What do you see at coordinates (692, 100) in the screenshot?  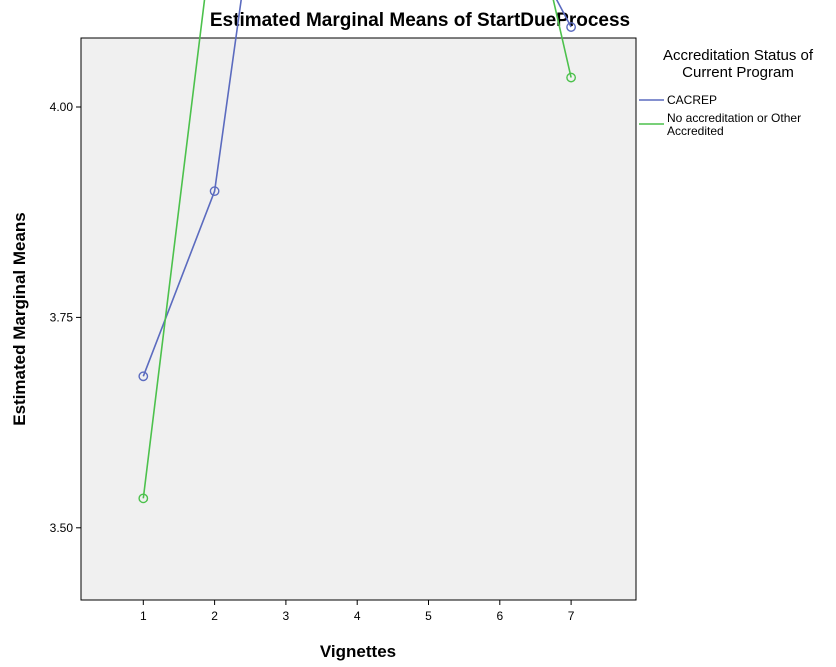 I see `legend-label: CACREP` at bounding box center [692, 100].